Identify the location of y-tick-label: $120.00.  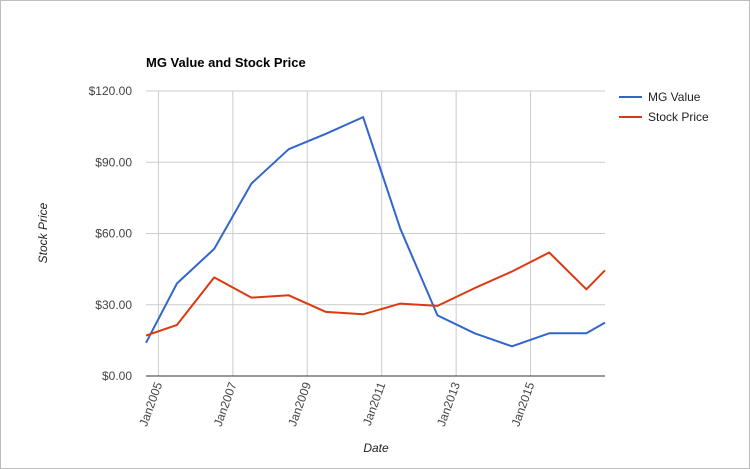
(111, 91).